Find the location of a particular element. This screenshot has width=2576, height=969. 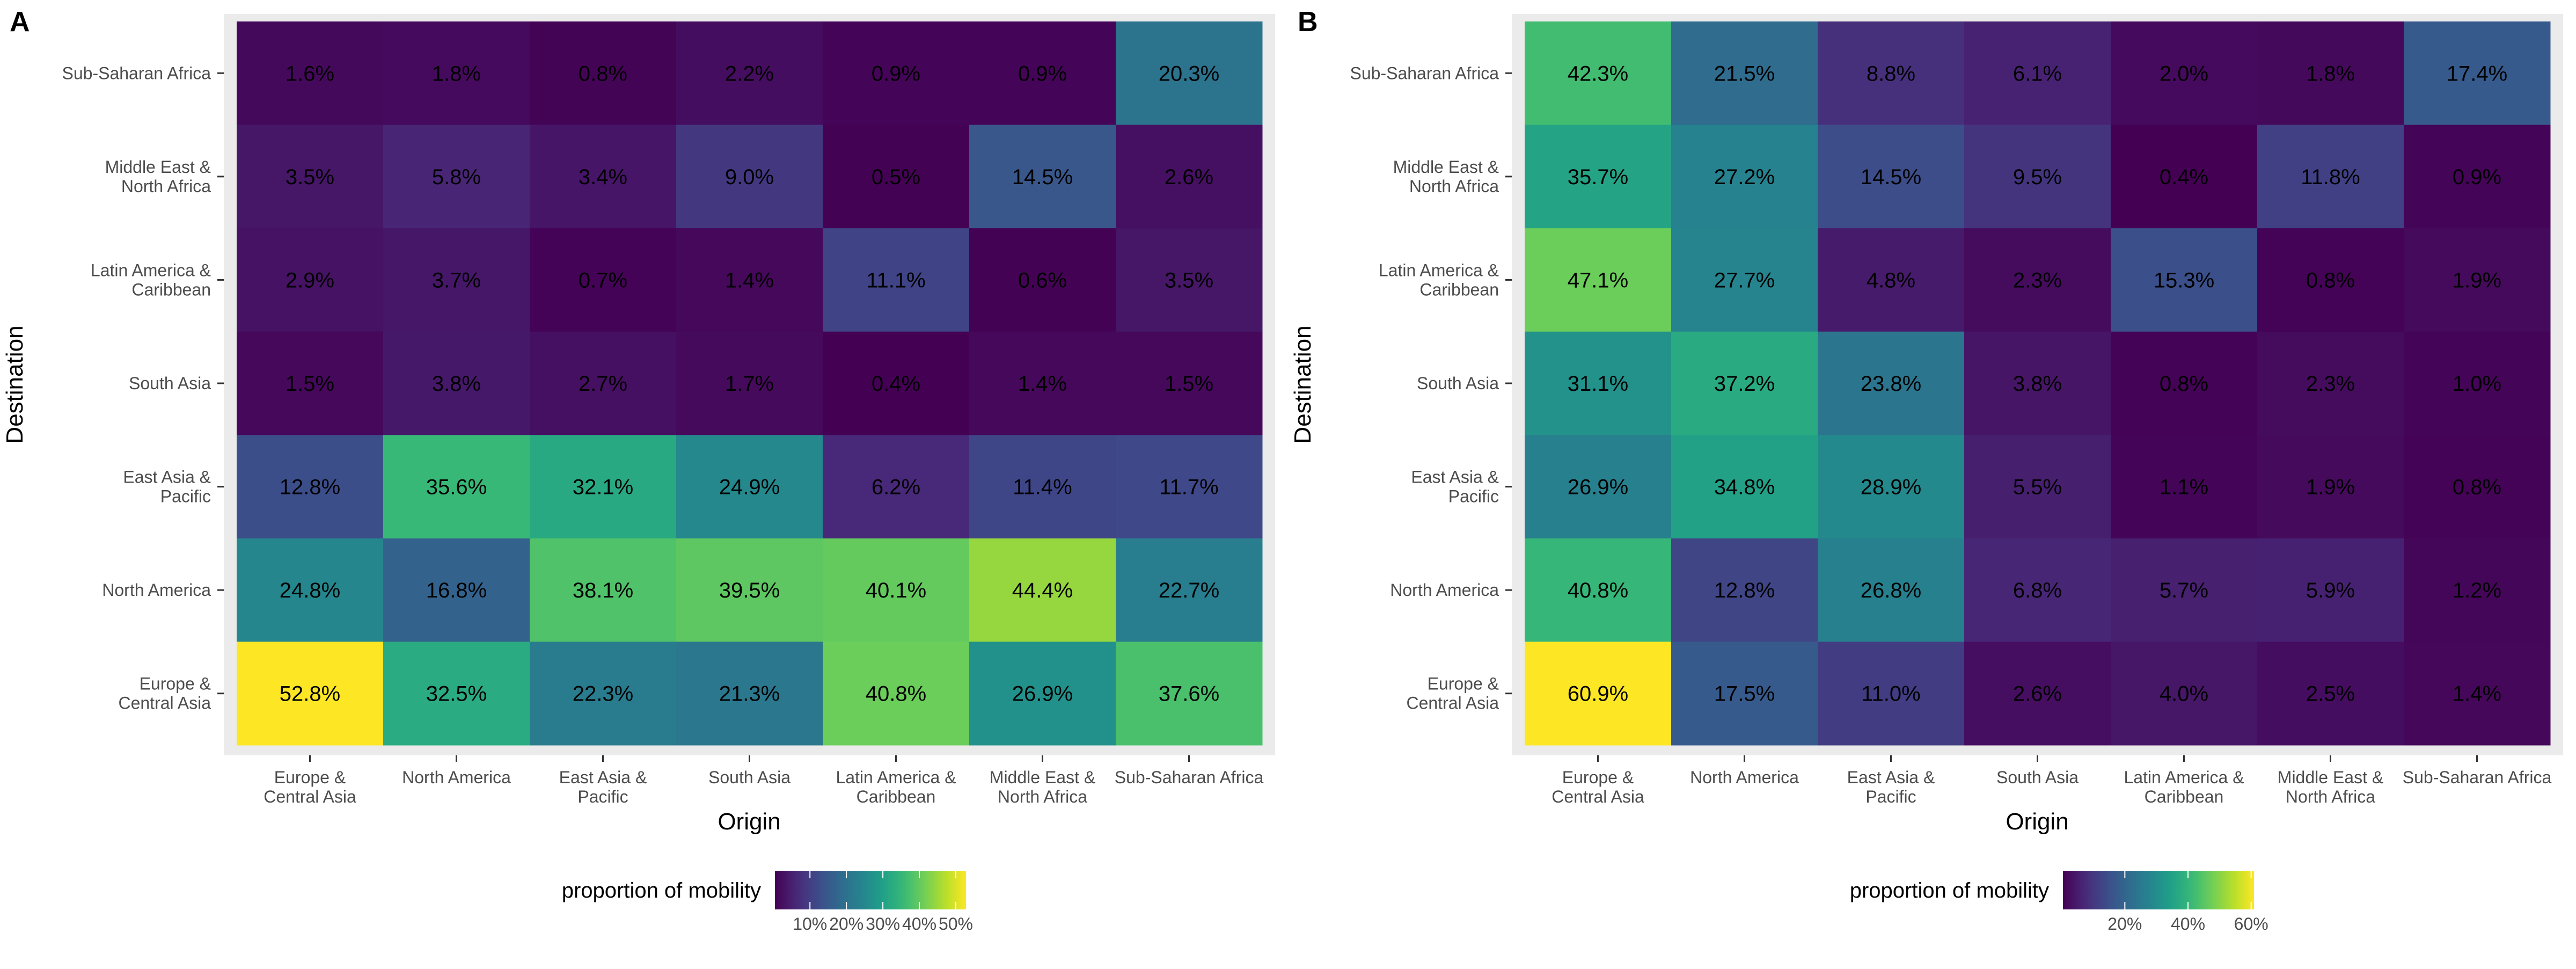

x-tick-label: Europe & Central Asia is located at coordinates (1598, 787).